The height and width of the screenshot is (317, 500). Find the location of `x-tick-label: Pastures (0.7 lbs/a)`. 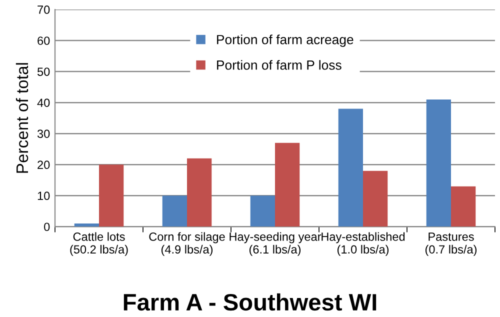

x-tick-label: Pastures (0.7 lbs/a) is located at coordinates (451, 244).